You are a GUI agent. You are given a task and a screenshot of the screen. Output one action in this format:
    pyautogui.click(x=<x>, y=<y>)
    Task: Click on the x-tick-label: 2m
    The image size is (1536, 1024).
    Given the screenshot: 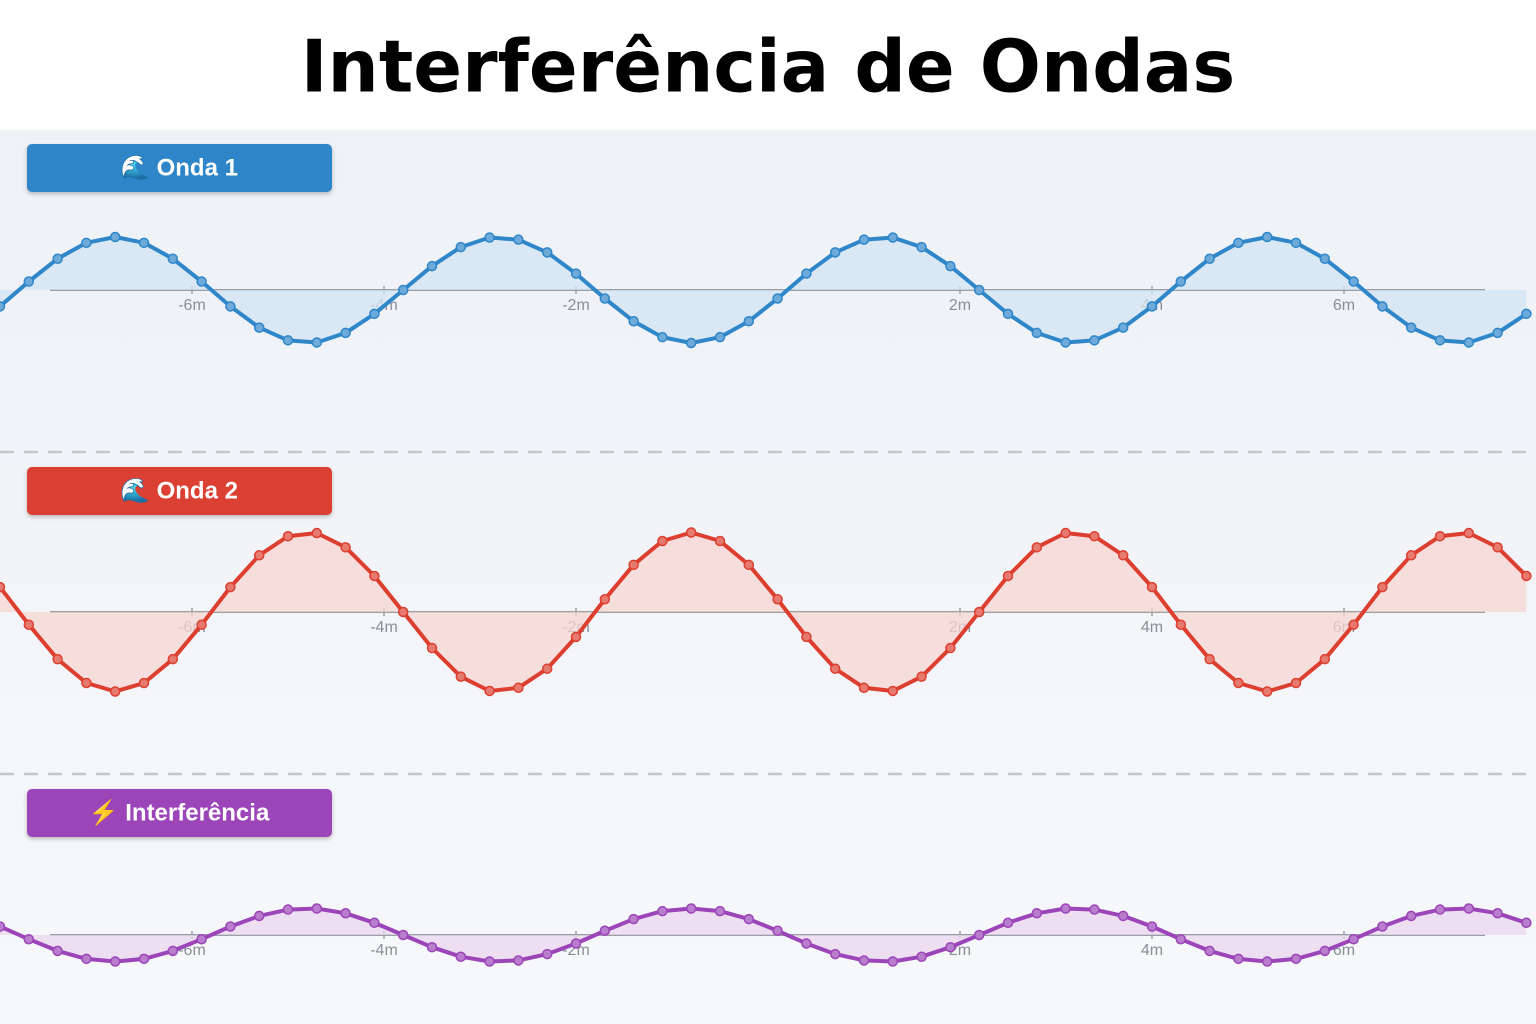 What is the action you would take?
    pyautogui.click(x=960, y=305)
    